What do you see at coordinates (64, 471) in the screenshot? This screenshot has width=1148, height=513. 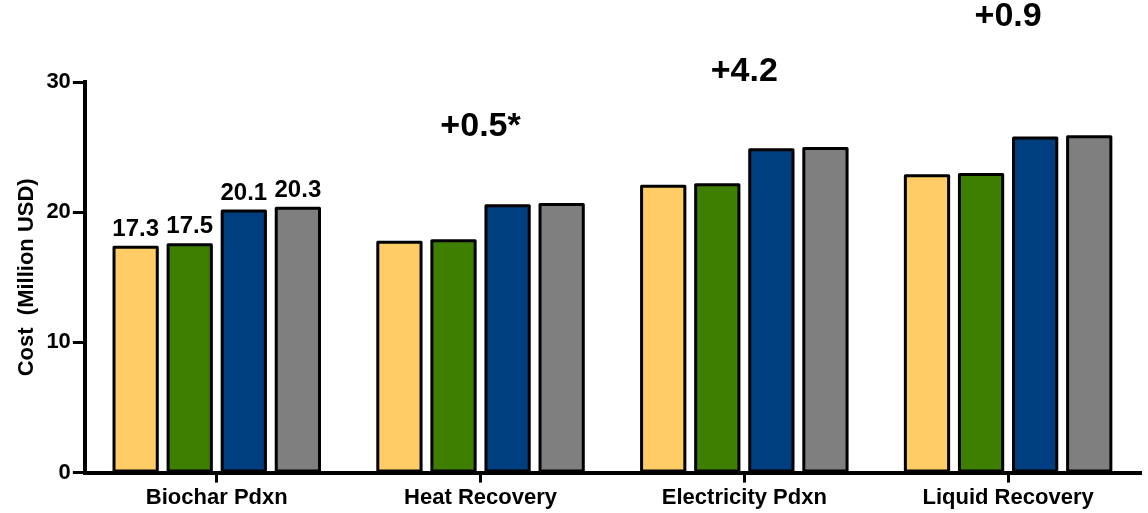 I see `y-tick-label: 0` at bounding box center [64, 471].